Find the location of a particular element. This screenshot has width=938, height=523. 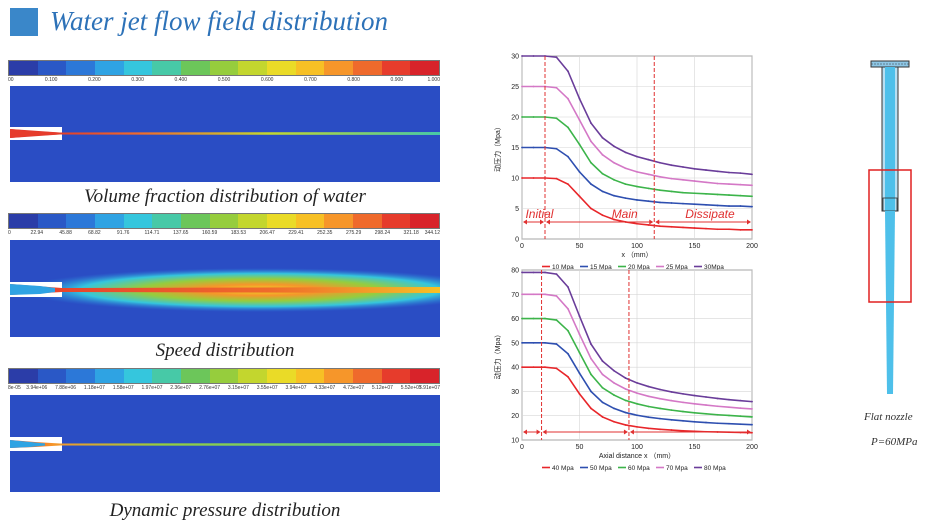

caption-speed: Speed distribution is located at coordinates (225, 350).